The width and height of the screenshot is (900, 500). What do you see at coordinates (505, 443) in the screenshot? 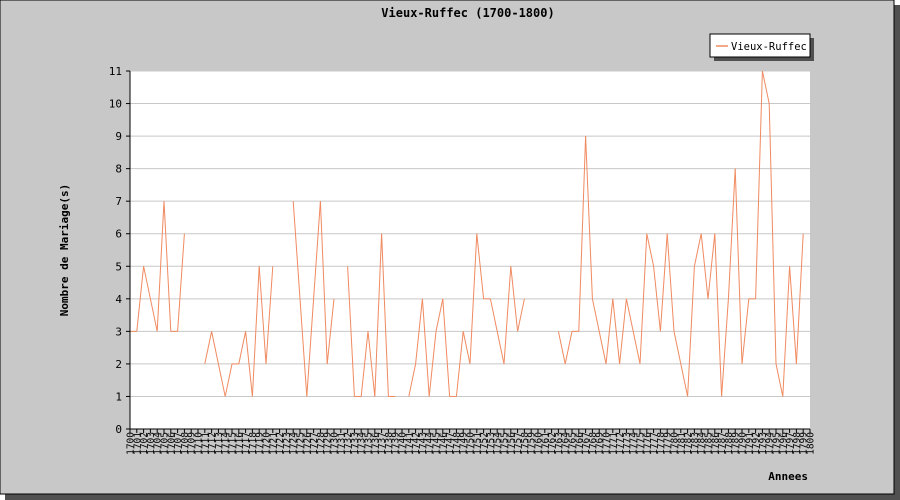
I see `x-tick-label: 1755` at bounding box center [505, 443].